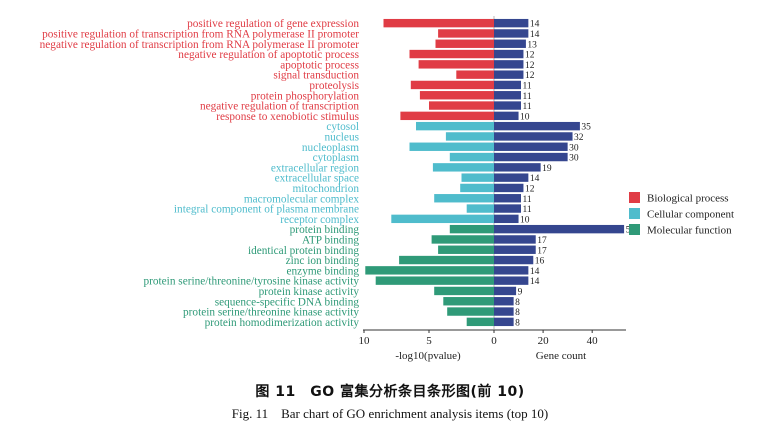  I want to click on term-label: receptor complex, so click(319, 220).